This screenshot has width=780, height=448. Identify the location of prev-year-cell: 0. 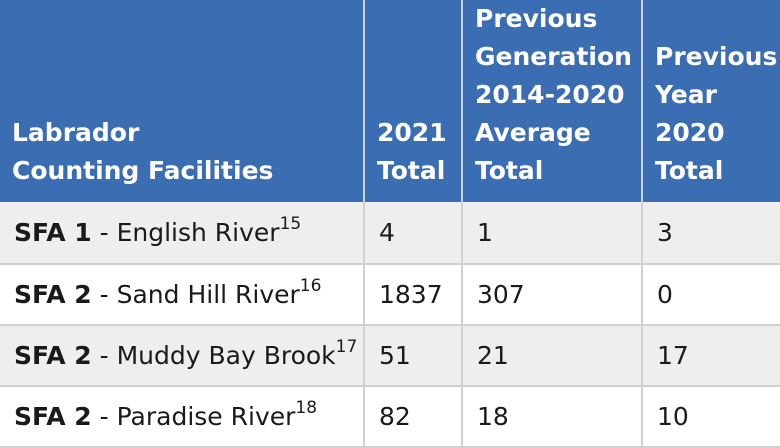
(711, 295).